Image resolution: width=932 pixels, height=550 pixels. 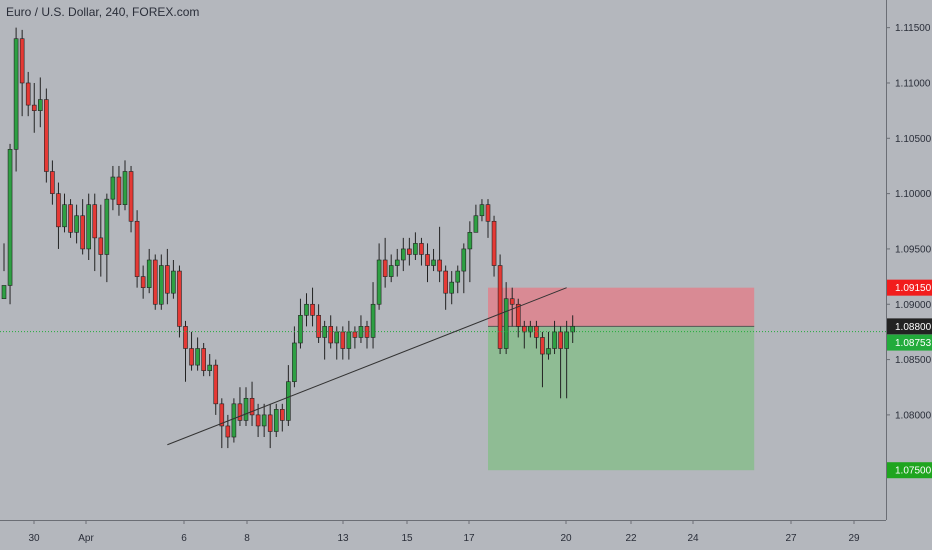 What do you see at coordinates (34, 538) in the screenshot?
I see `time-tick-label: 30` at bounding box center [34, 538].